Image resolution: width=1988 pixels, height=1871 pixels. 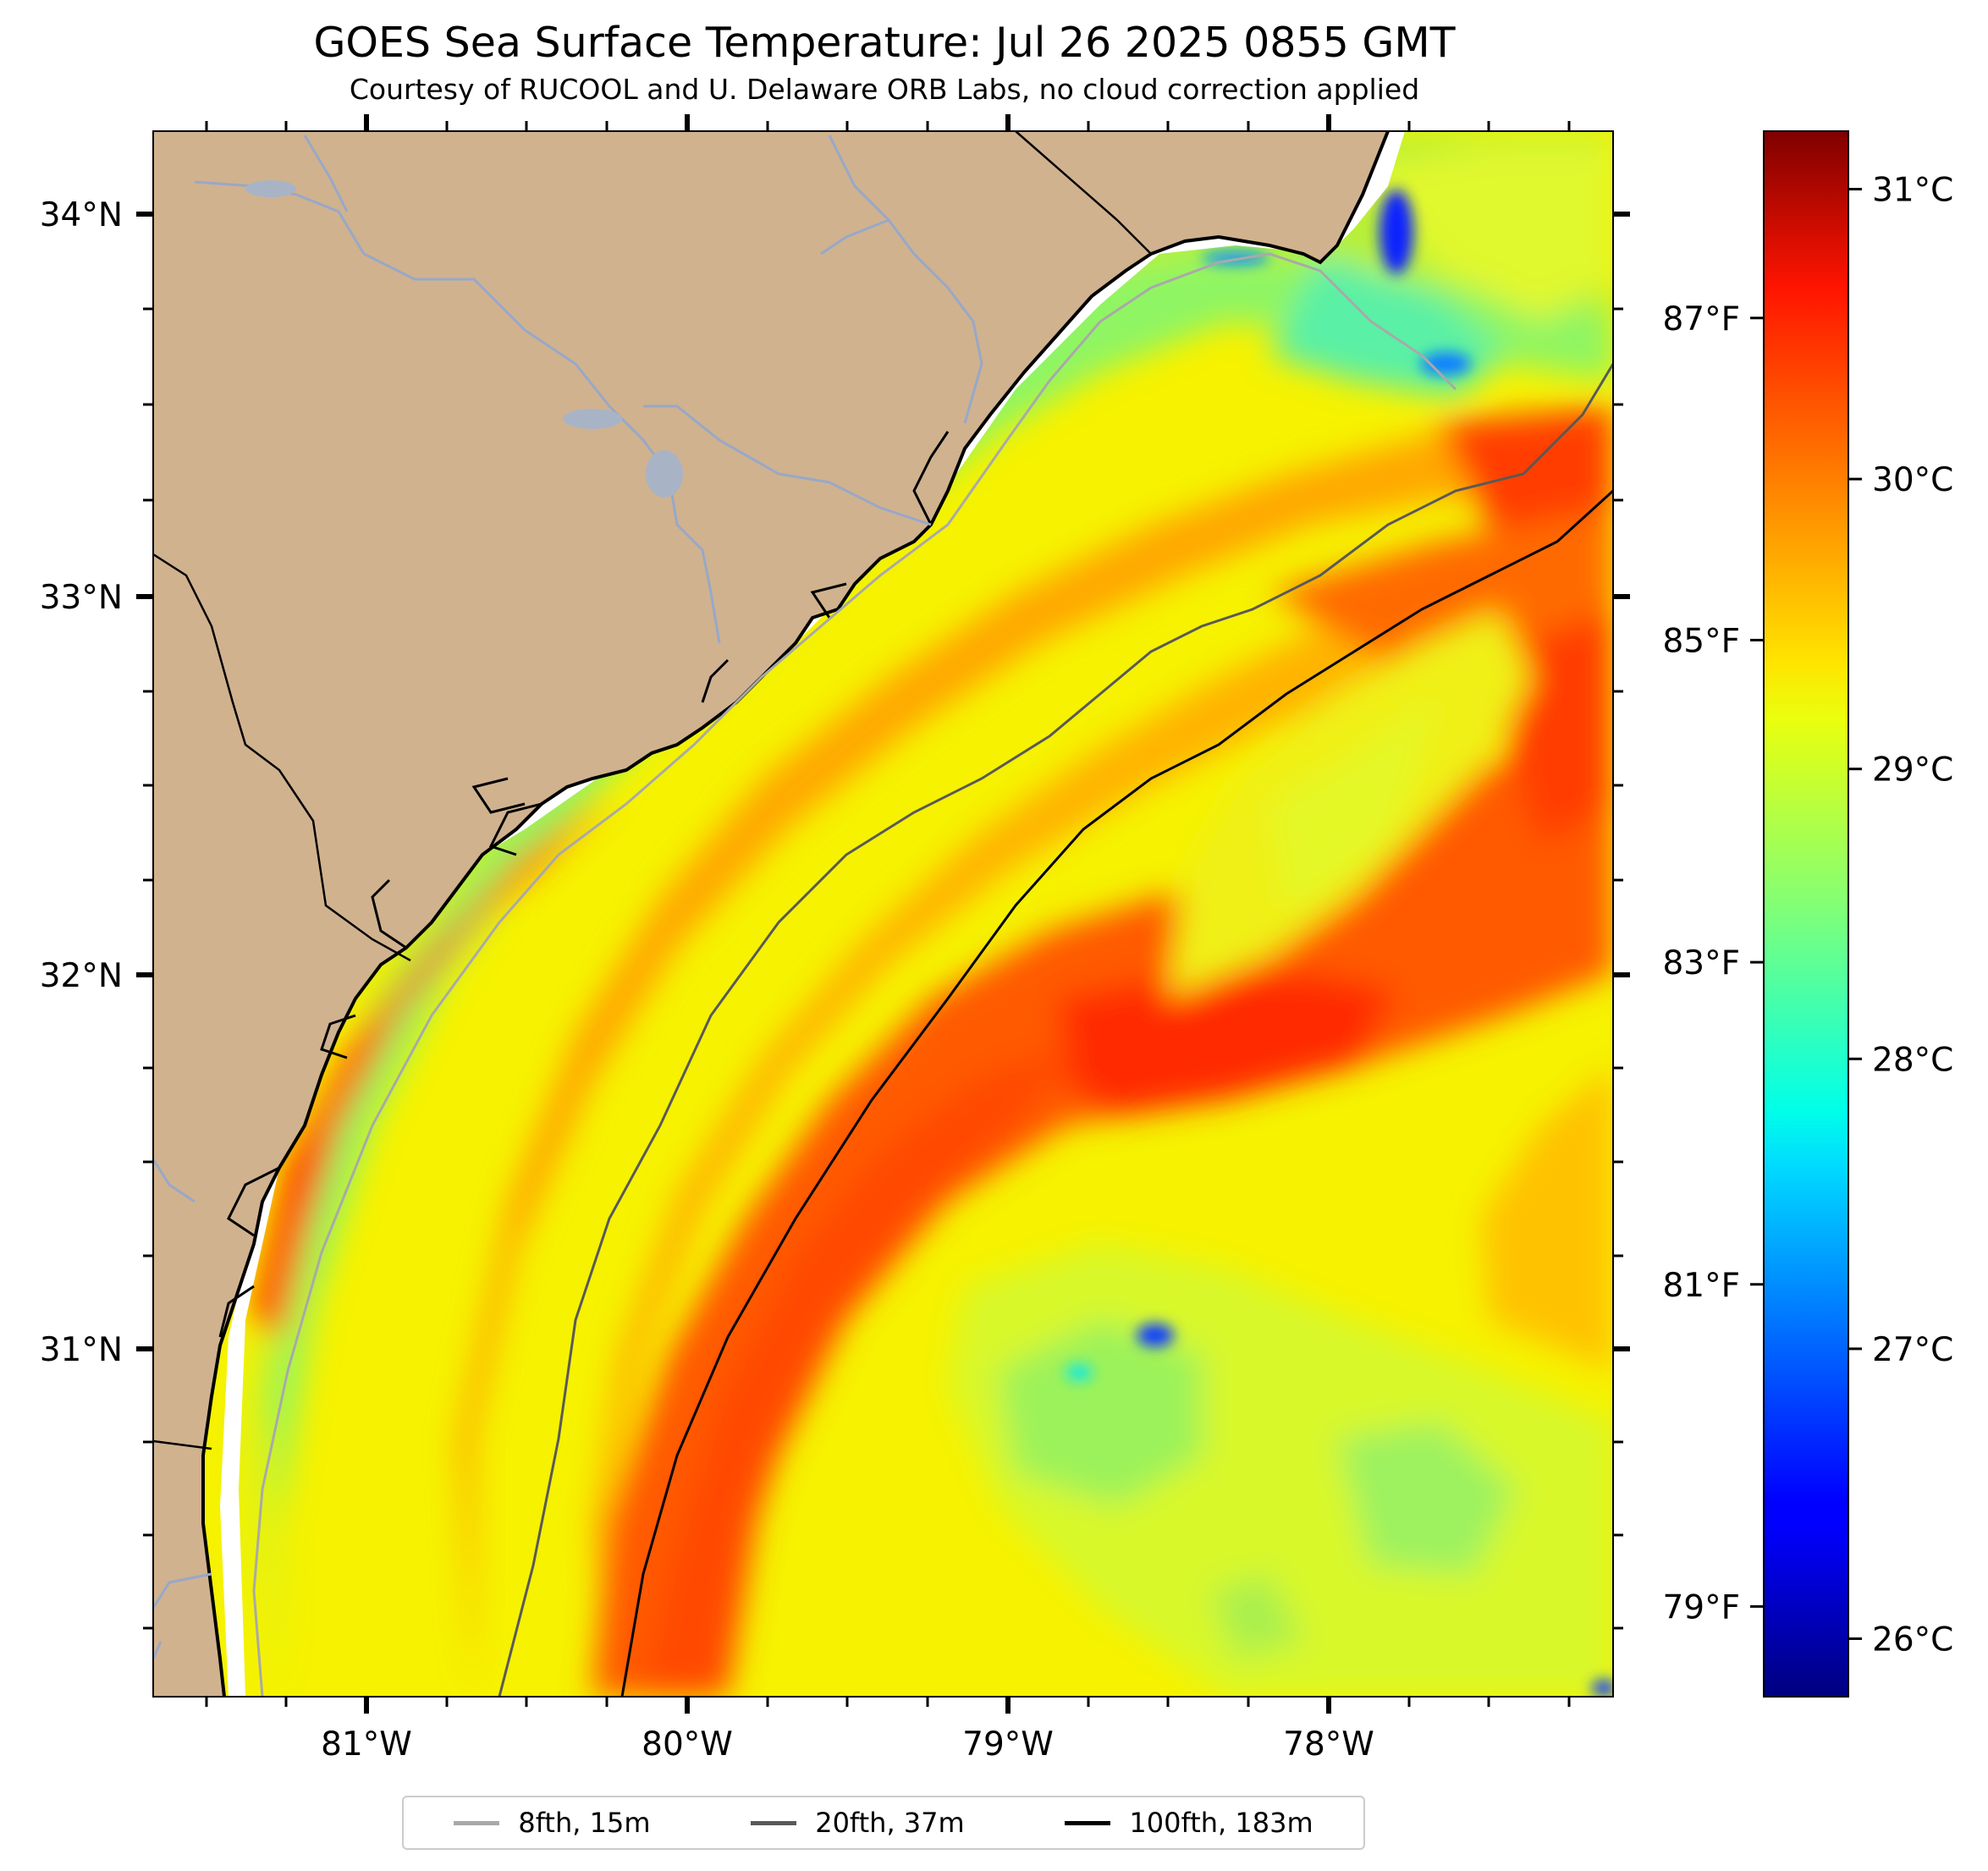 I want to click on lon-label-80w: 80°W, so click(x=687, y=1745).